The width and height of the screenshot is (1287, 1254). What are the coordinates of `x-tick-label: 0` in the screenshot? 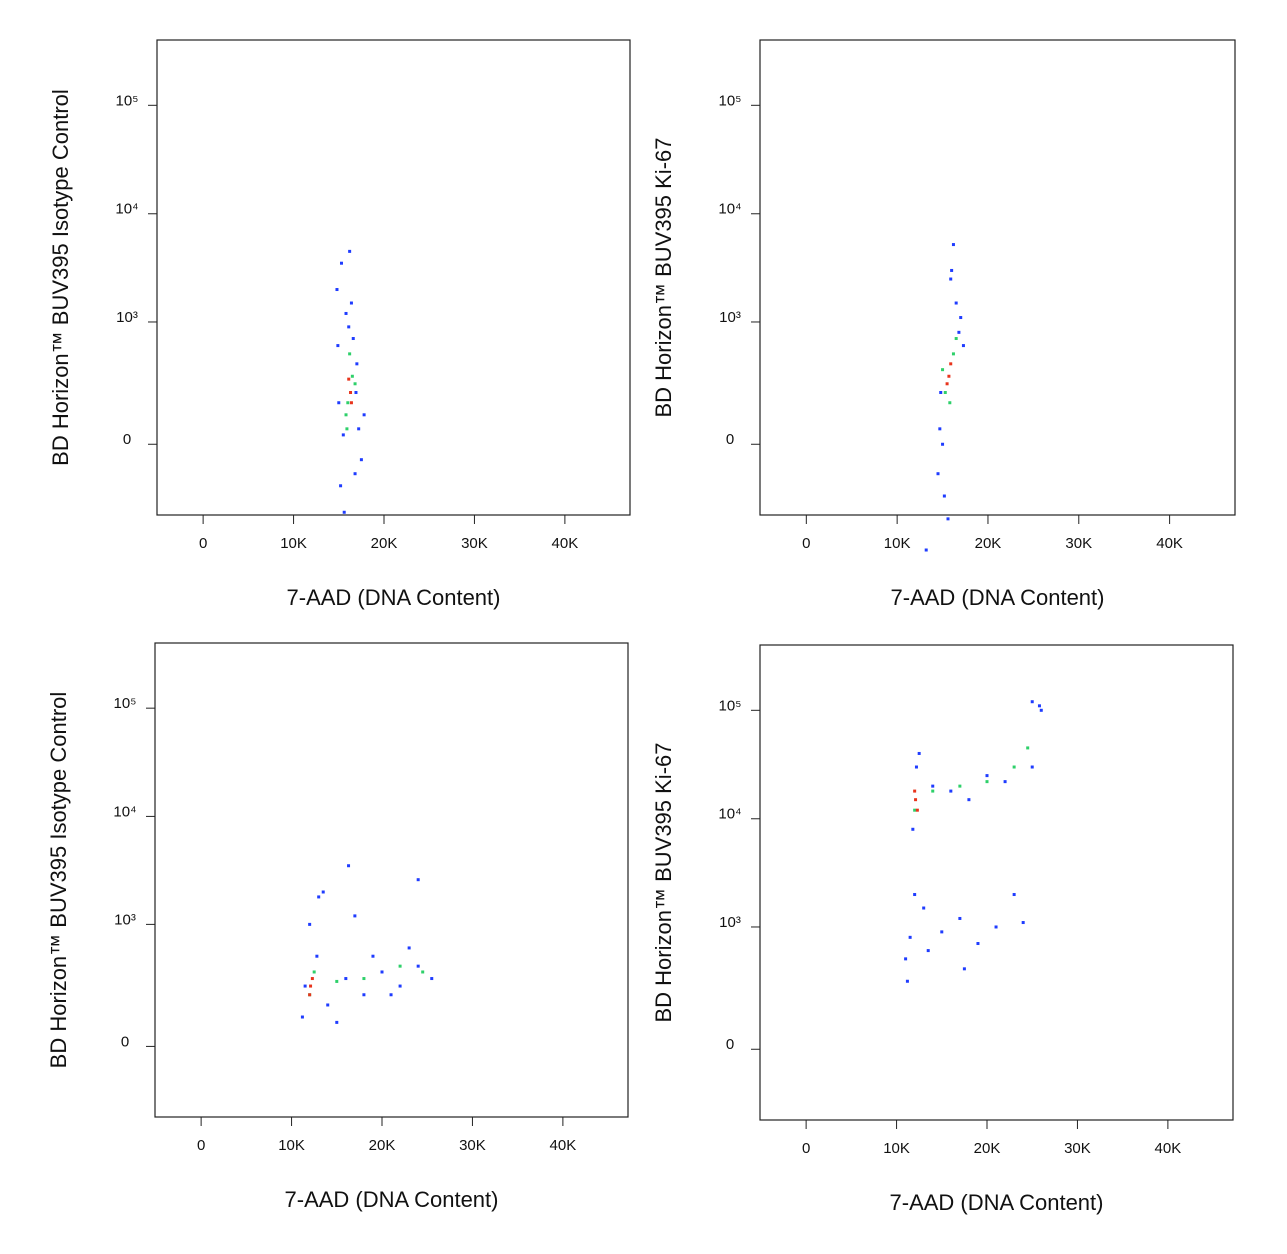 It's located at (201, 1145).